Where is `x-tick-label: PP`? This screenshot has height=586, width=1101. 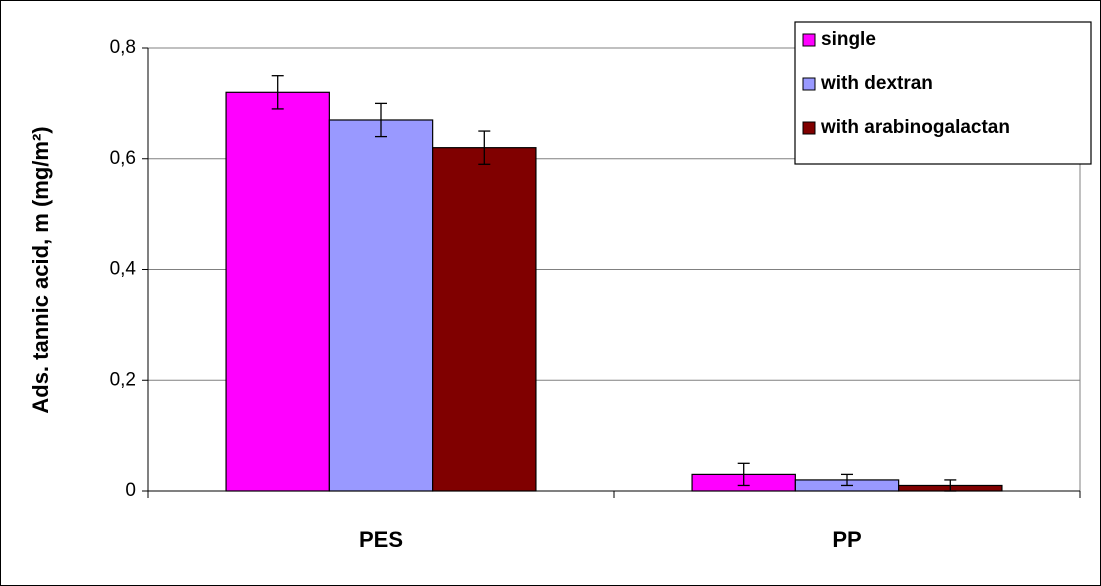 x-tick-label: PP is located at coordinates (846, 539).